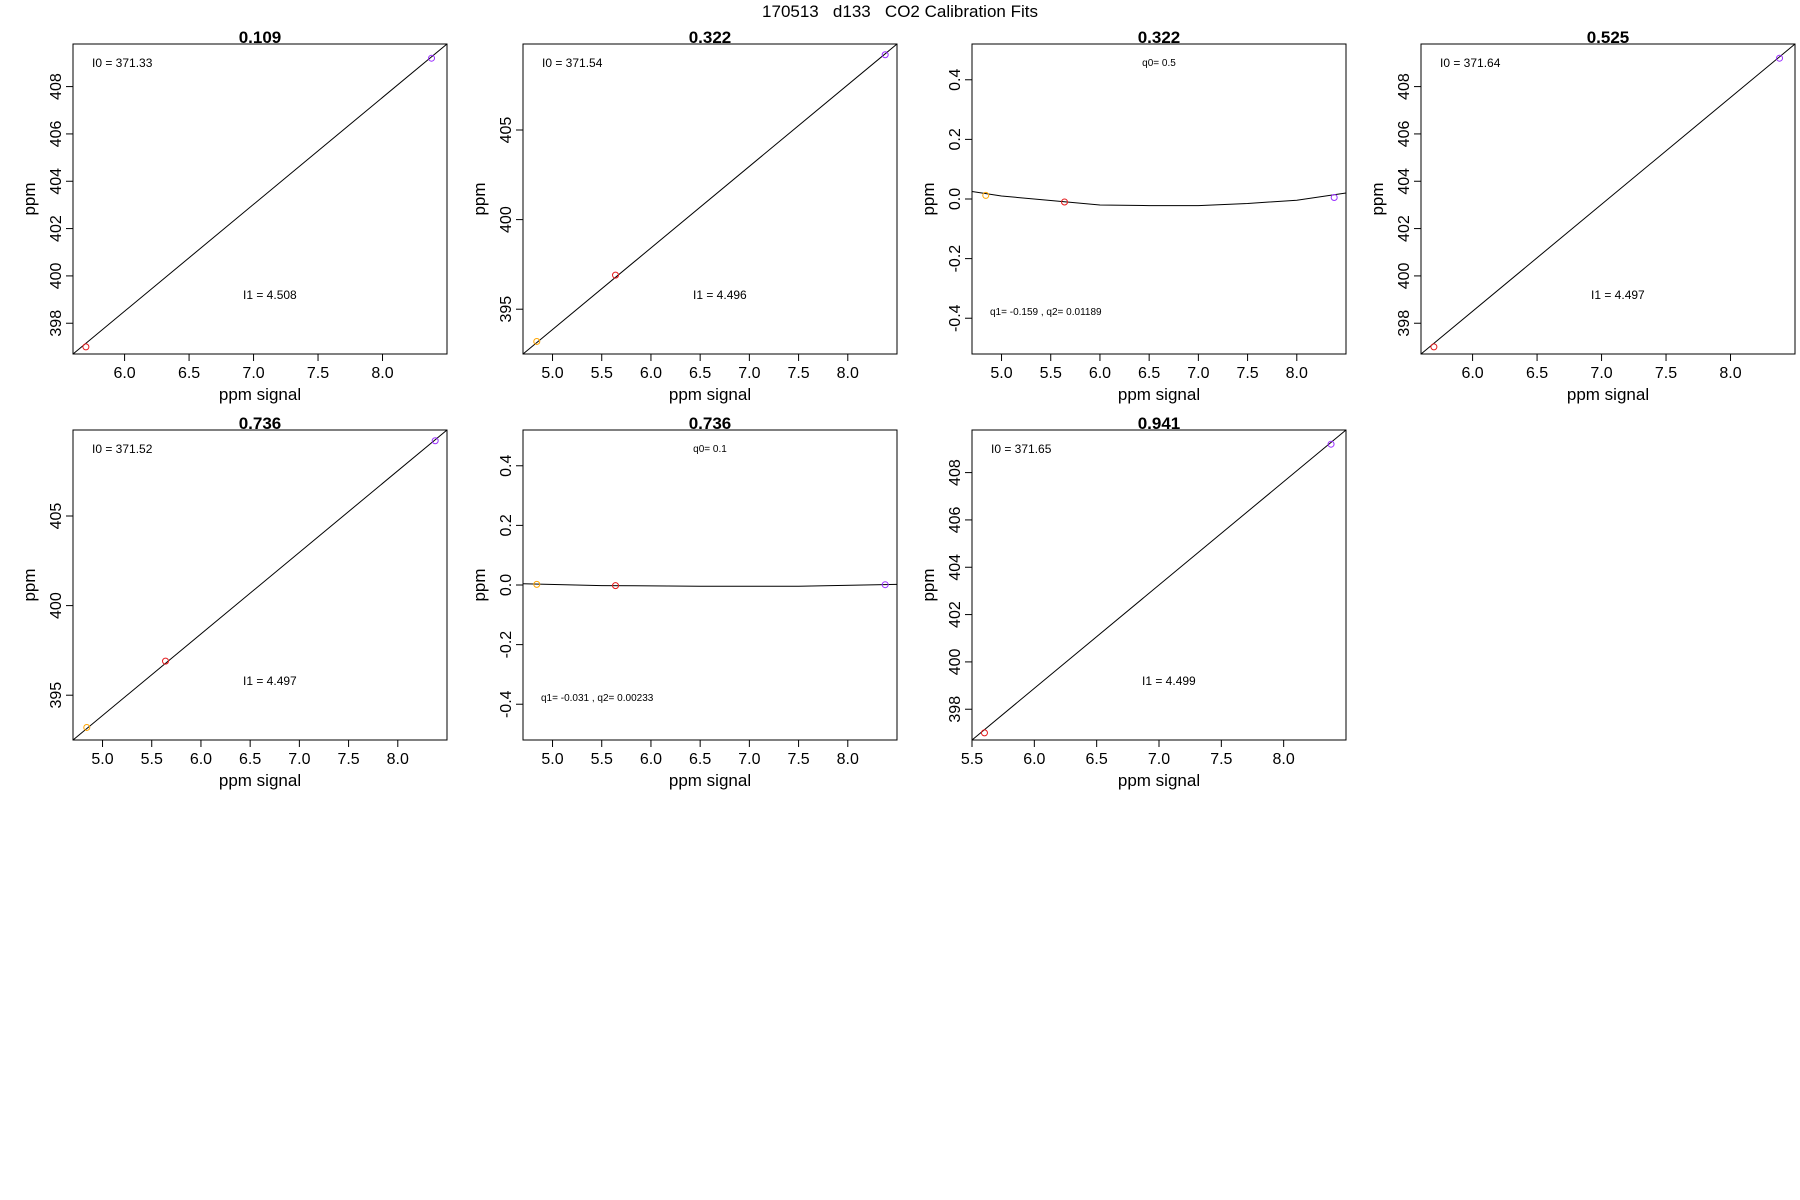  What do you see at coordinates (1470, 63) in the screenshot?
I see `fit-annotation: I0 = 371.64` at bounding box center [1470, 63].